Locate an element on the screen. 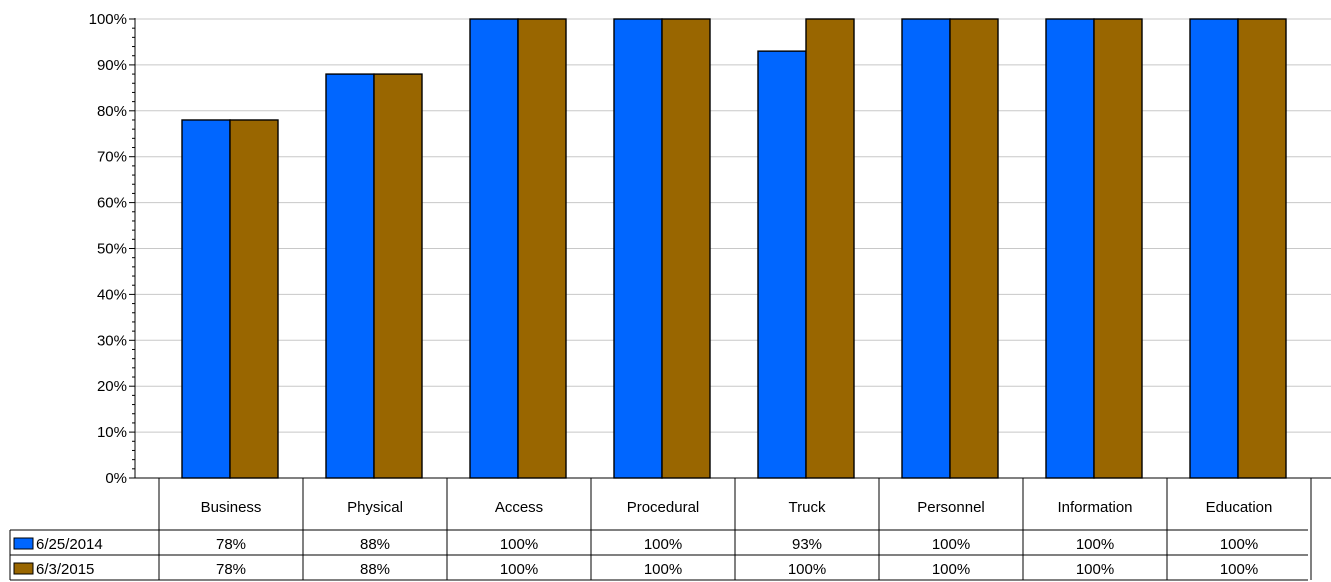 This screenshot has height=582, width=1331. x-category-label: Personnel is located at coordinates (951, 507).